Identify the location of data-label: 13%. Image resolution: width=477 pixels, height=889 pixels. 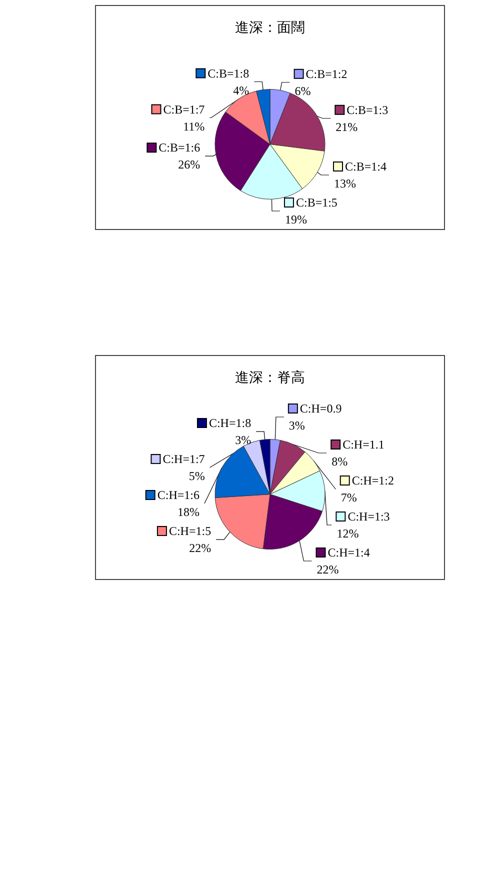
(345, 183).